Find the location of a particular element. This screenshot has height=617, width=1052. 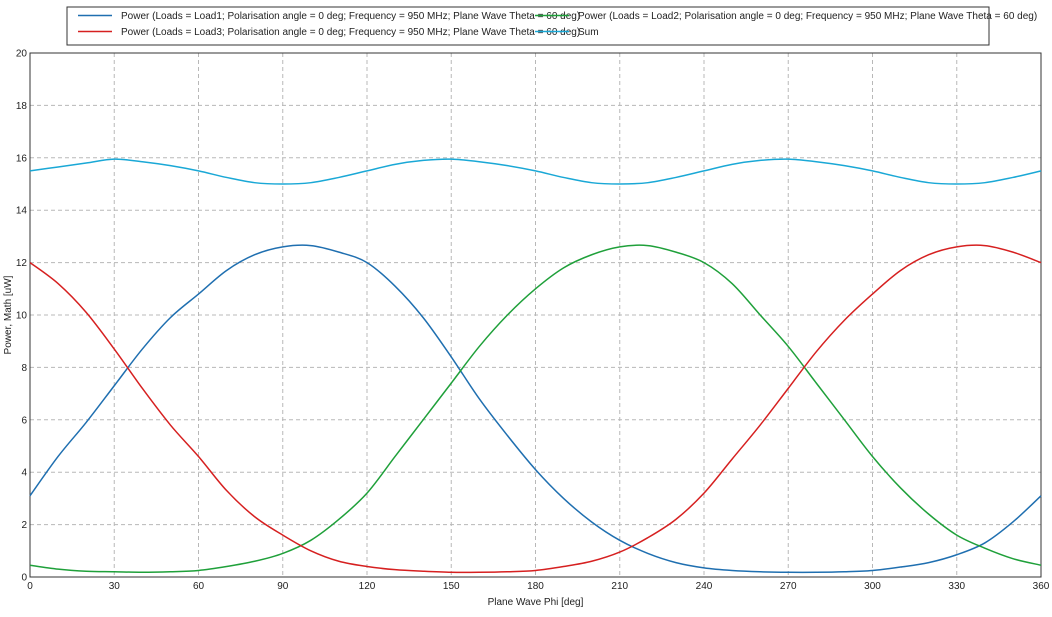

y-tick-label: 0 is located at coordinates (24, 578).